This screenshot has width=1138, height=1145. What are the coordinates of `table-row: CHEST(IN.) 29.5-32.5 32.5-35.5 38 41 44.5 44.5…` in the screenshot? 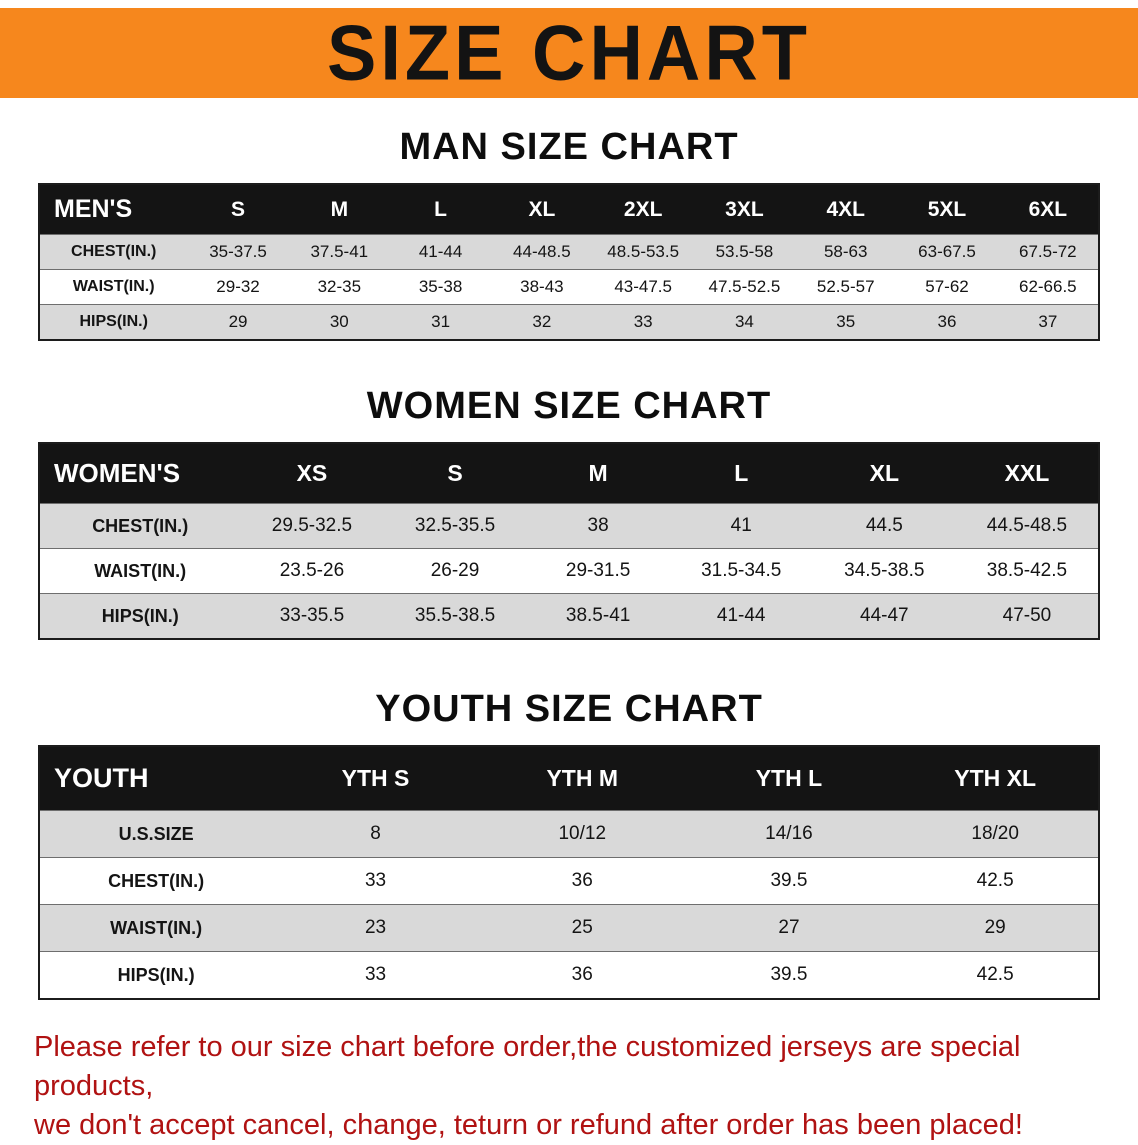 It's located at (569, 526).